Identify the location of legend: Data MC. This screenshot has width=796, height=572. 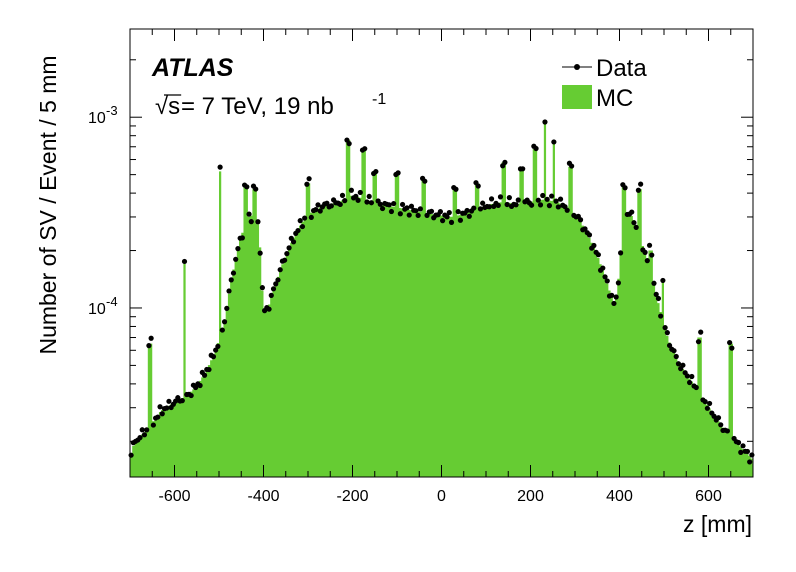
(604, 83).